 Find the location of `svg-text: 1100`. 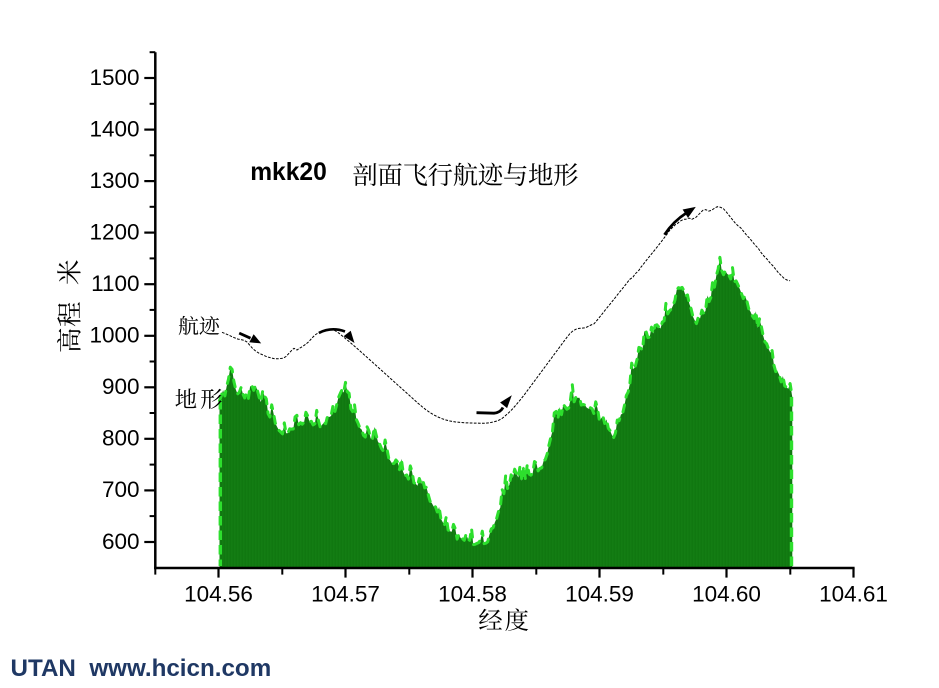

svg-text: 1100 is located at coordinates (115, 283).